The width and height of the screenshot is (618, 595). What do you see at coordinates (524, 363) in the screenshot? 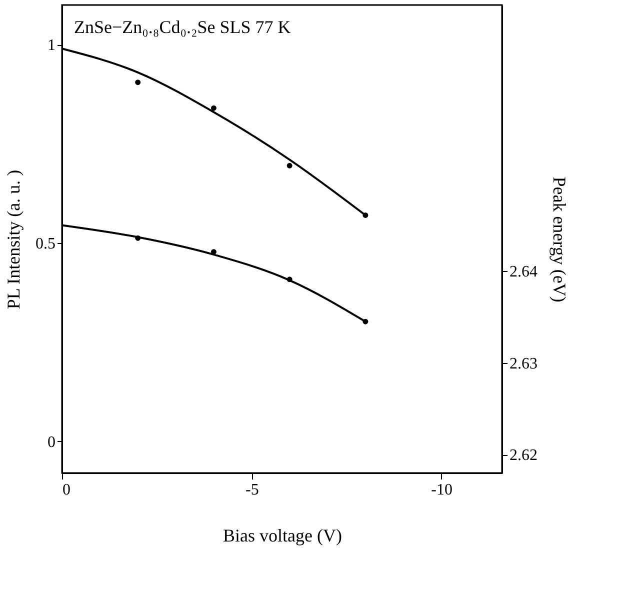
I see `y2-tick-label: 2.63` at bounding box center [524, 363].